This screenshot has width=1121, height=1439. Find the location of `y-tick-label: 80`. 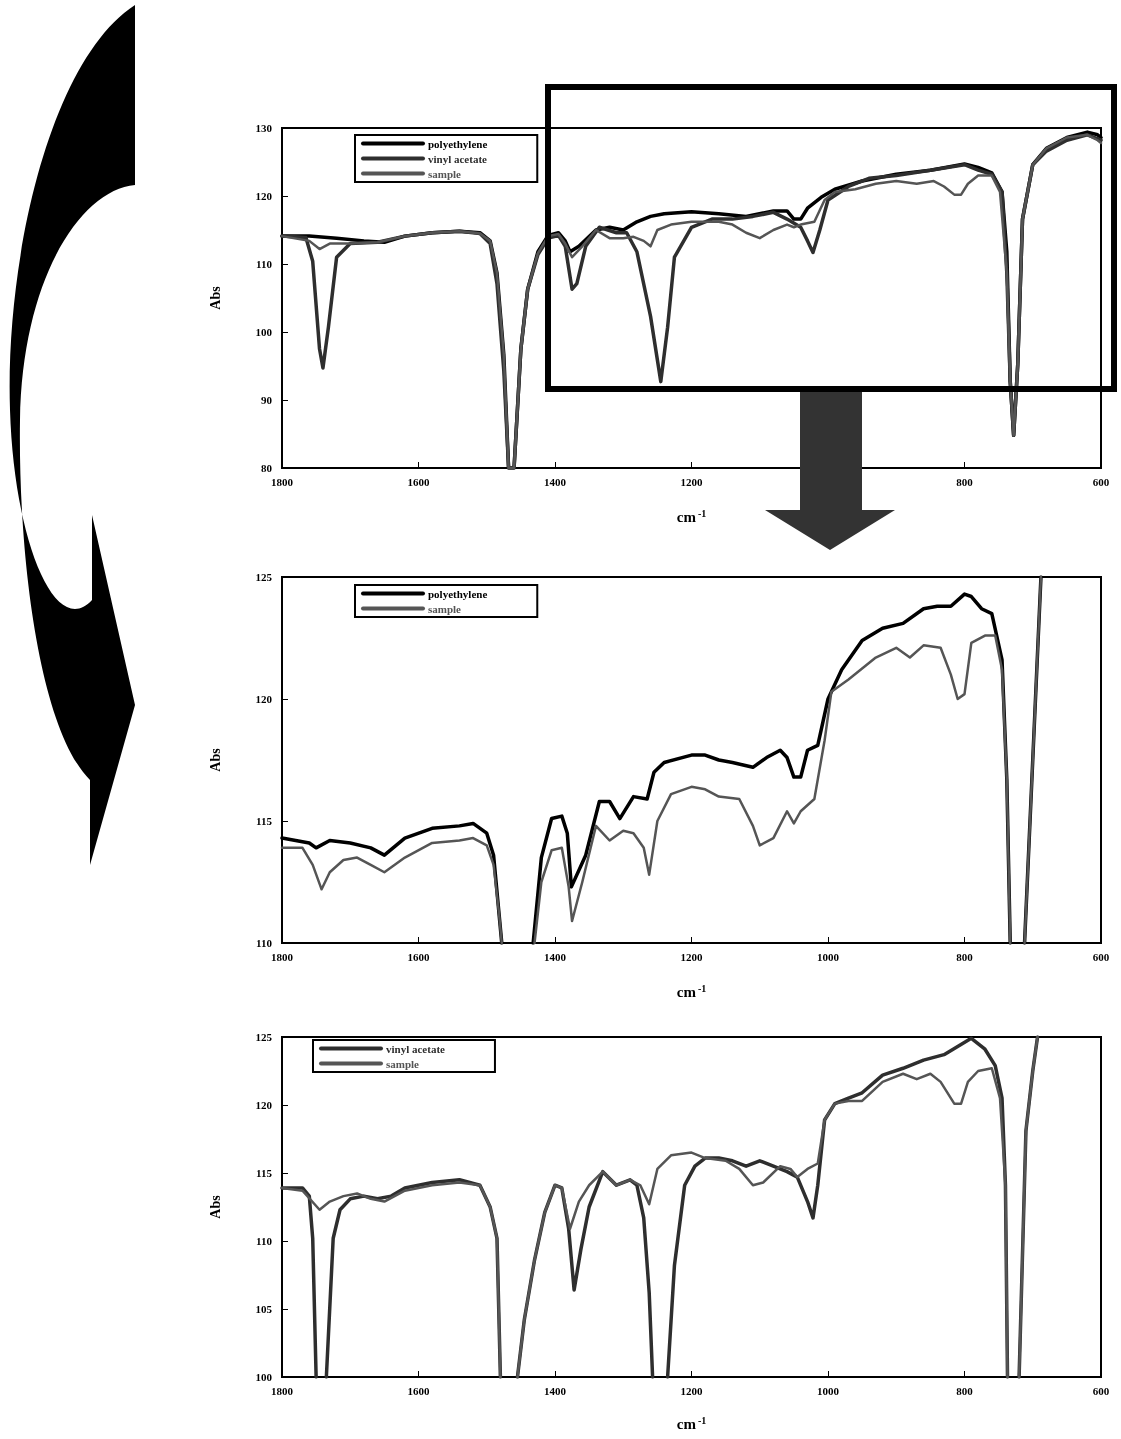

y-tick-label: 80 is located at coordinates (267, 468).